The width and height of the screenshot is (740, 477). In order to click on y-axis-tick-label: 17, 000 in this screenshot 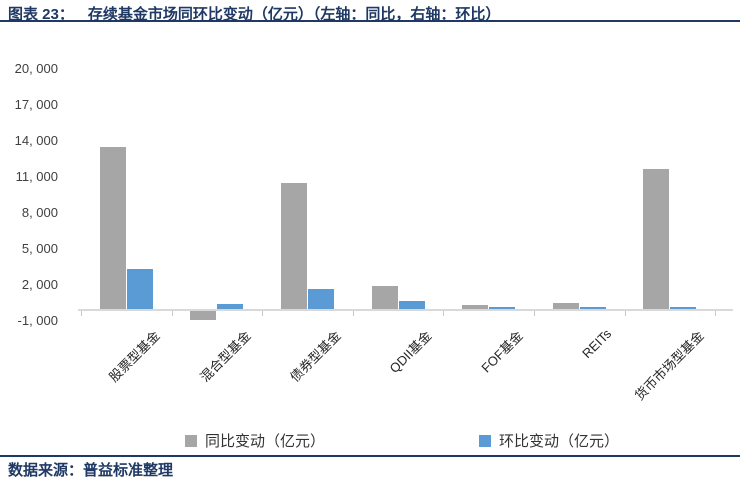, I will do `click(36, 104)`.